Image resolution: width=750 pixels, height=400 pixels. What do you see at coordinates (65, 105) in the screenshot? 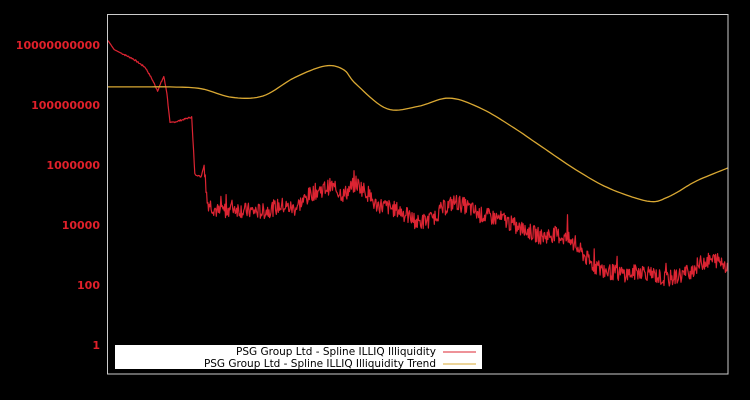
I see `y-tick-label: 100000000` at bounding box center [65, 105].